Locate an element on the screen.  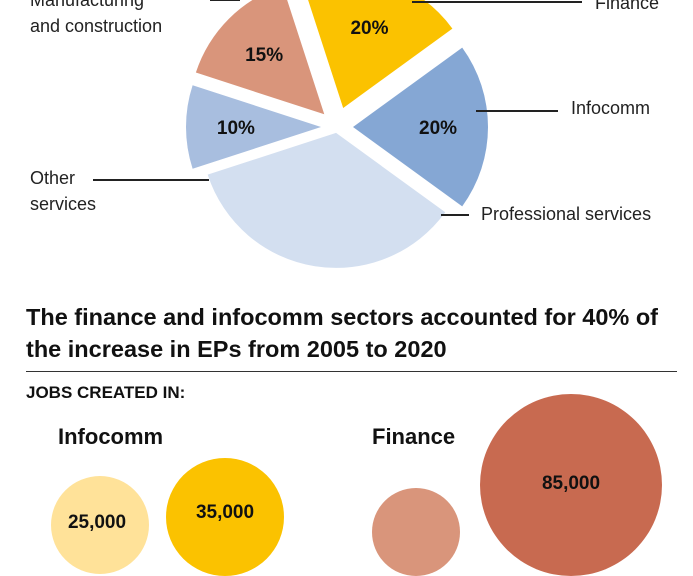
leader-finance is located at coordinates (497, 2).